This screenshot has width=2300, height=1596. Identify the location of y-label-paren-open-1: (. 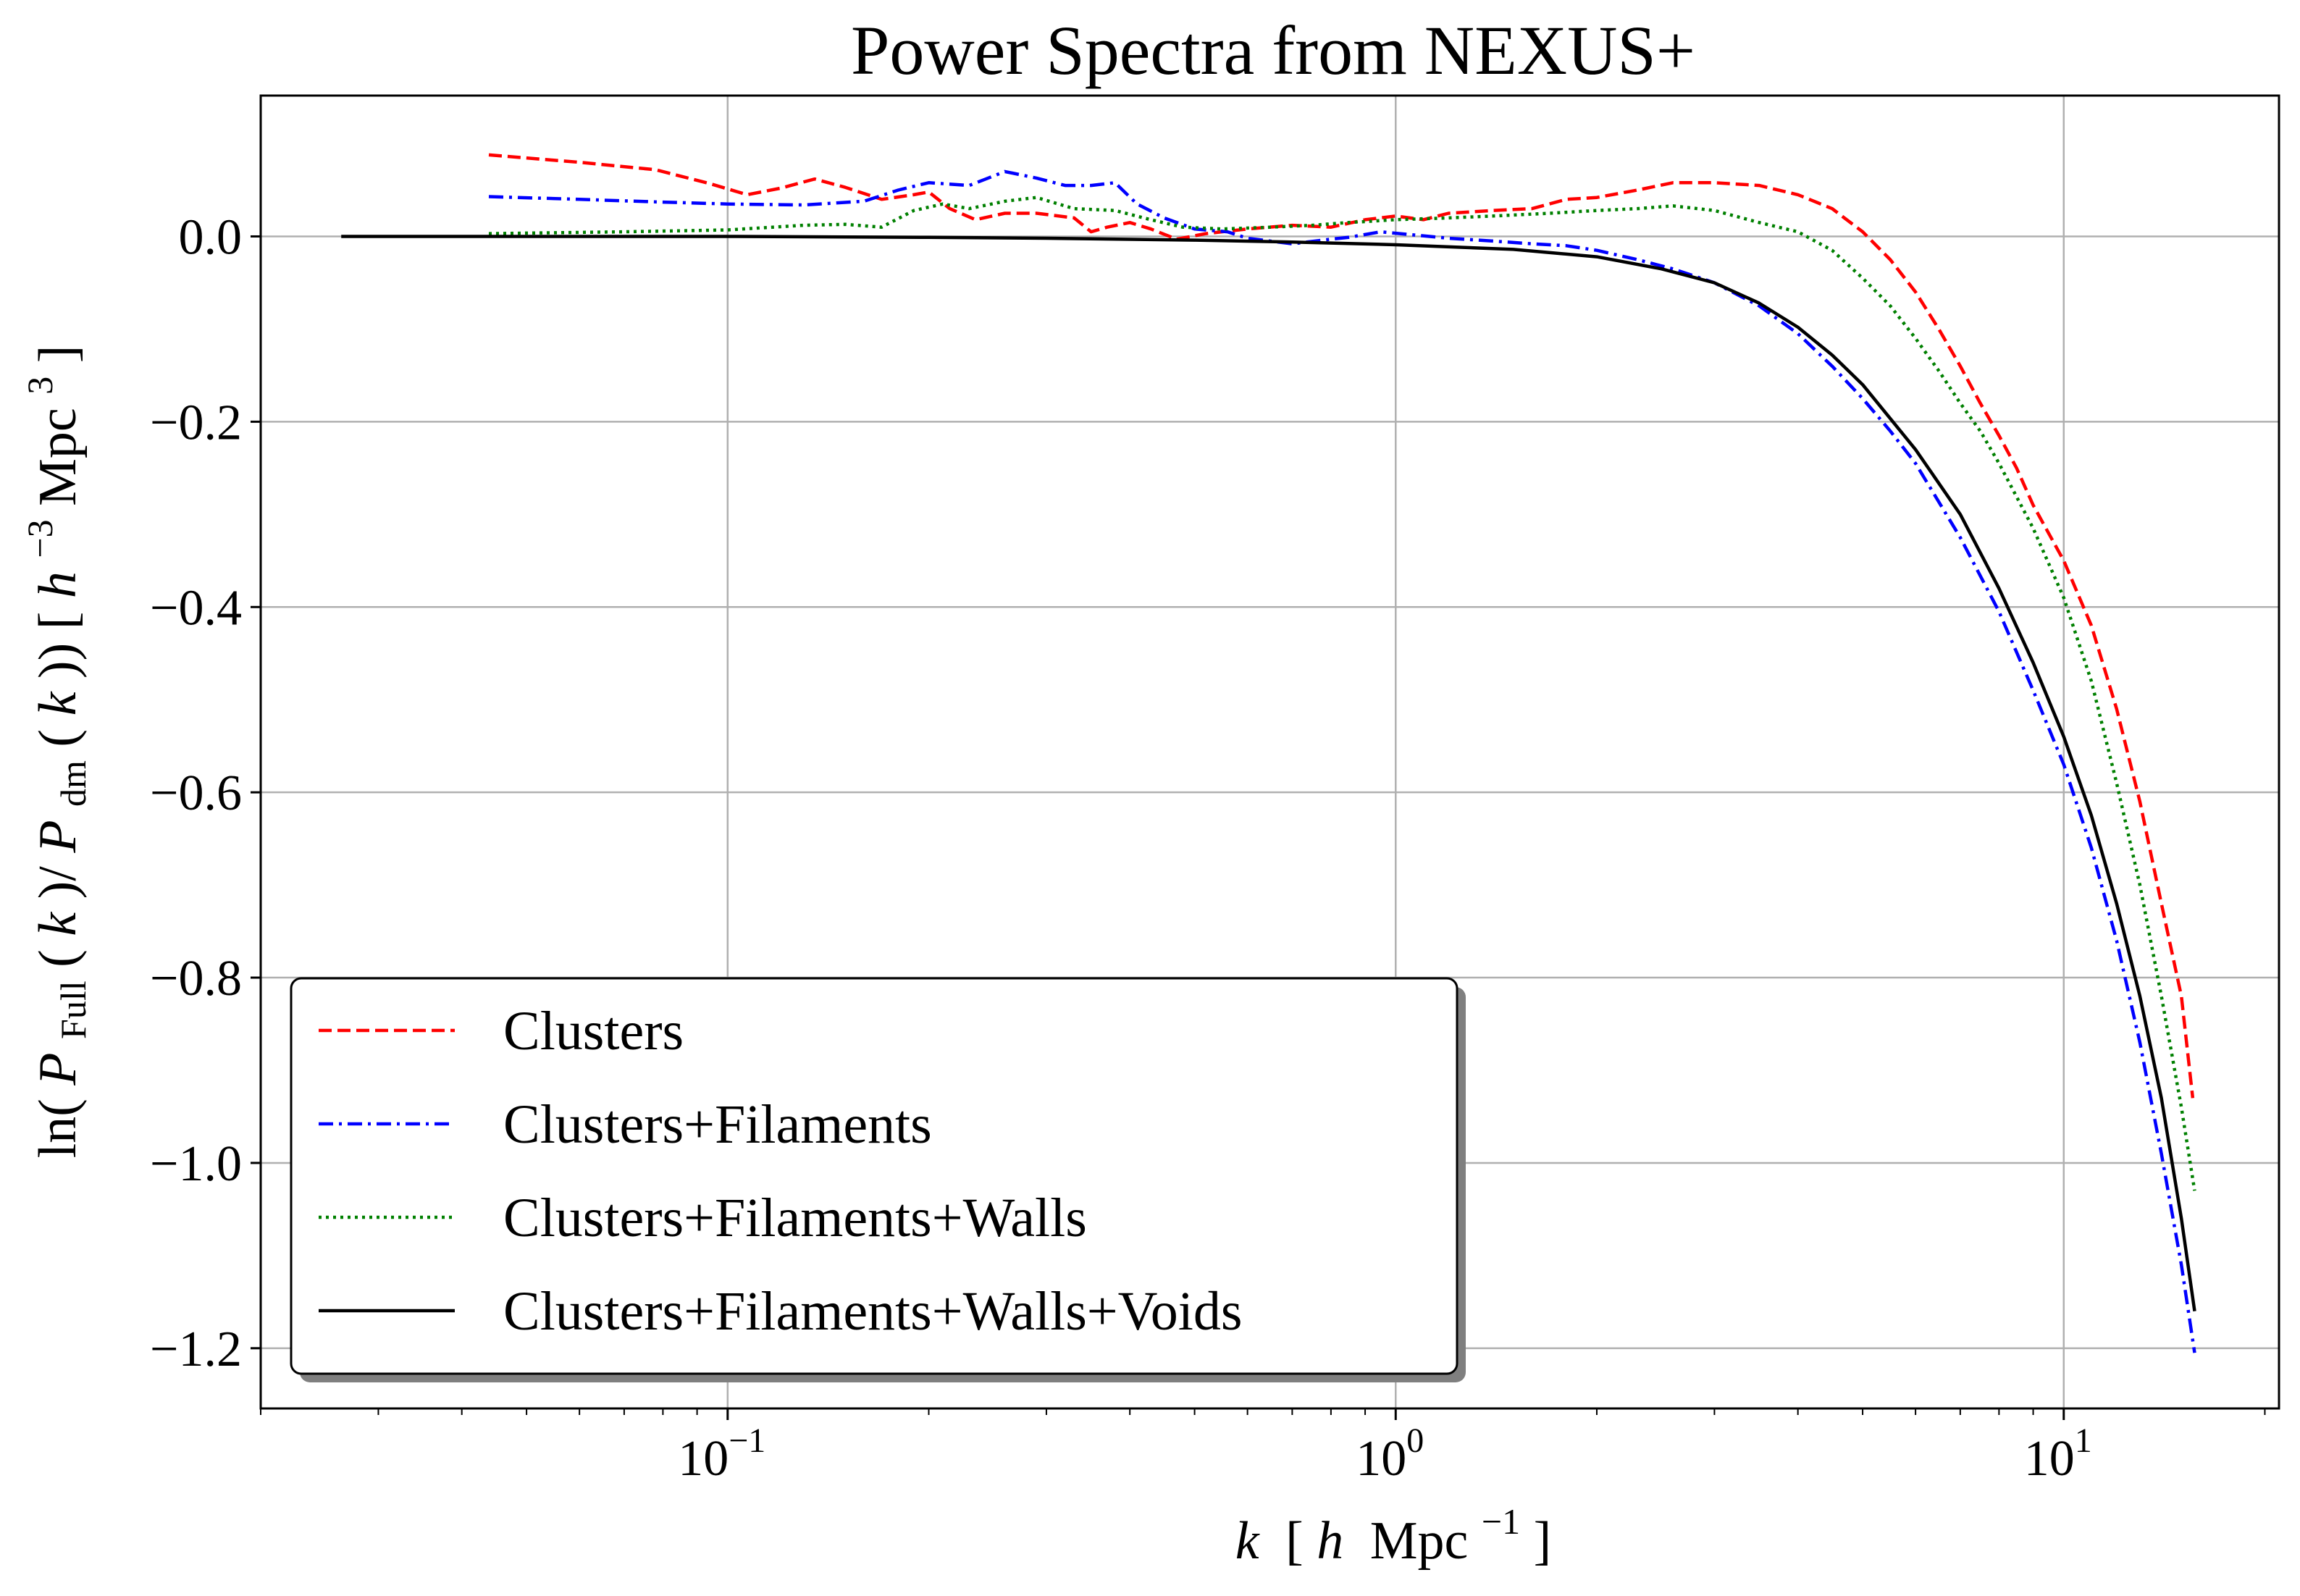
(58, 958).